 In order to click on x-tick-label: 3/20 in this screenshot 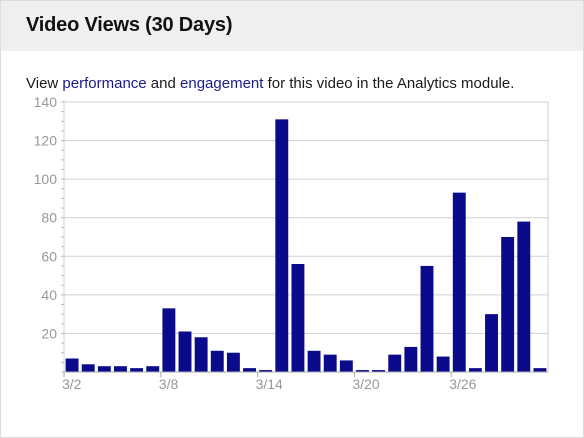, I will do `click(365, 384)`.